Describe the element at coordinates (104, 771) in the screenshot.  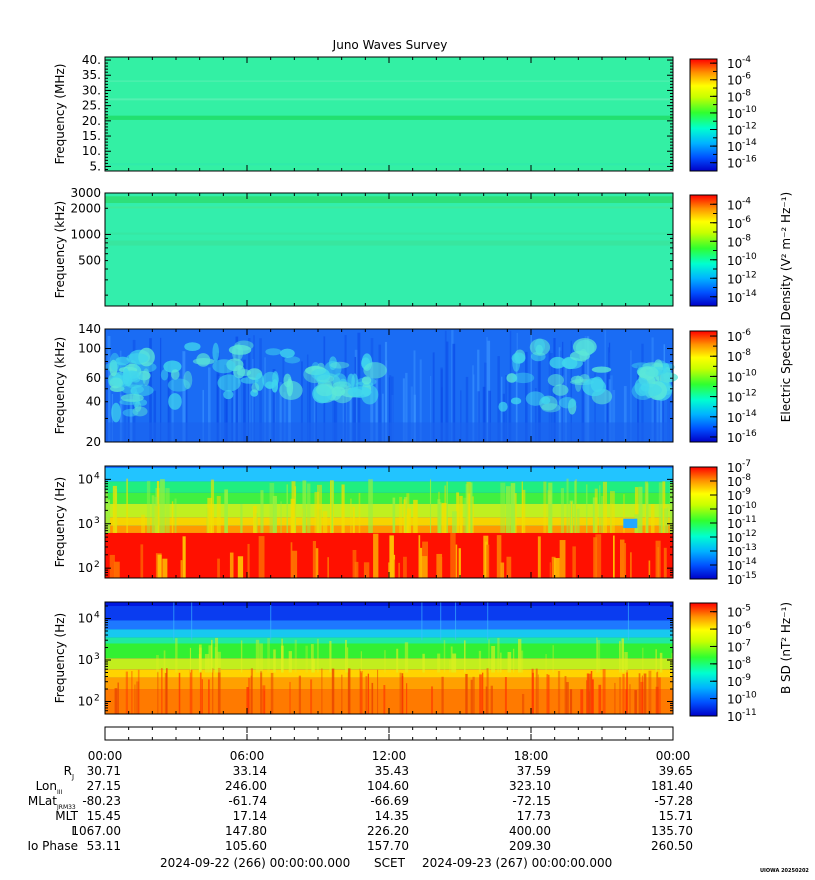
I see `ephemeris-value: 30.71` at that location.